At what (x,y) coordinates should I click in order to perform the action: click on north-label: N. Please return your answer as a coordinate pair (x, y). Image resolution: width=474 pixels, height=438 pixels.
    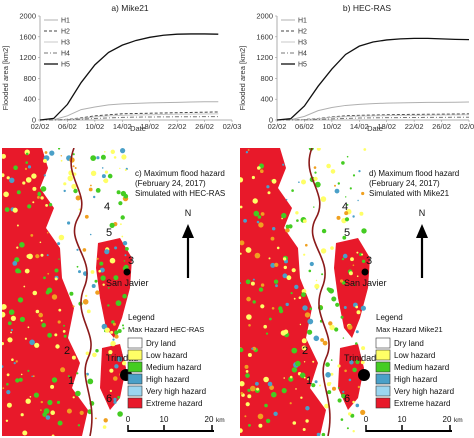
    Looking at the image, I should click on (188, 213).